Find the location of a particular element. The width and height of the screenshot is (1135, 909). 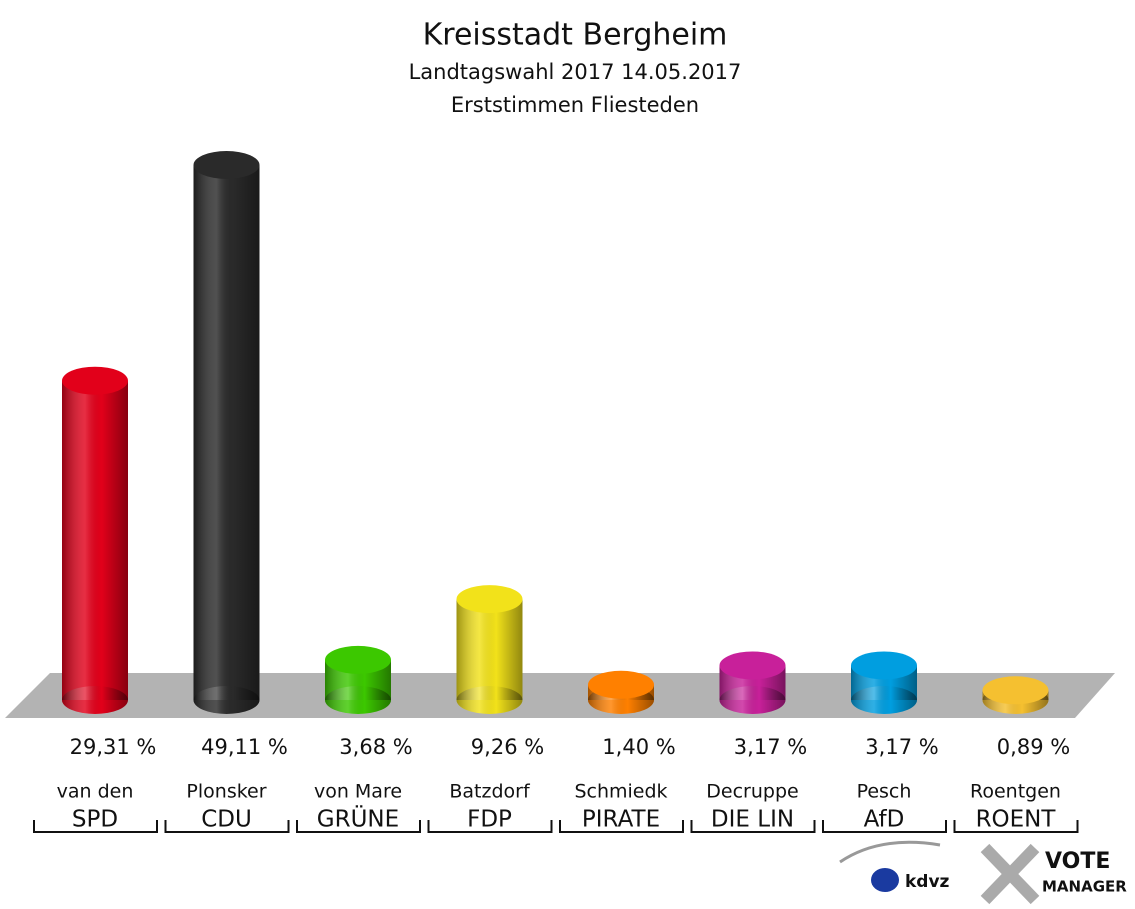

logo-swoosh is located at coordinates (890, 852).